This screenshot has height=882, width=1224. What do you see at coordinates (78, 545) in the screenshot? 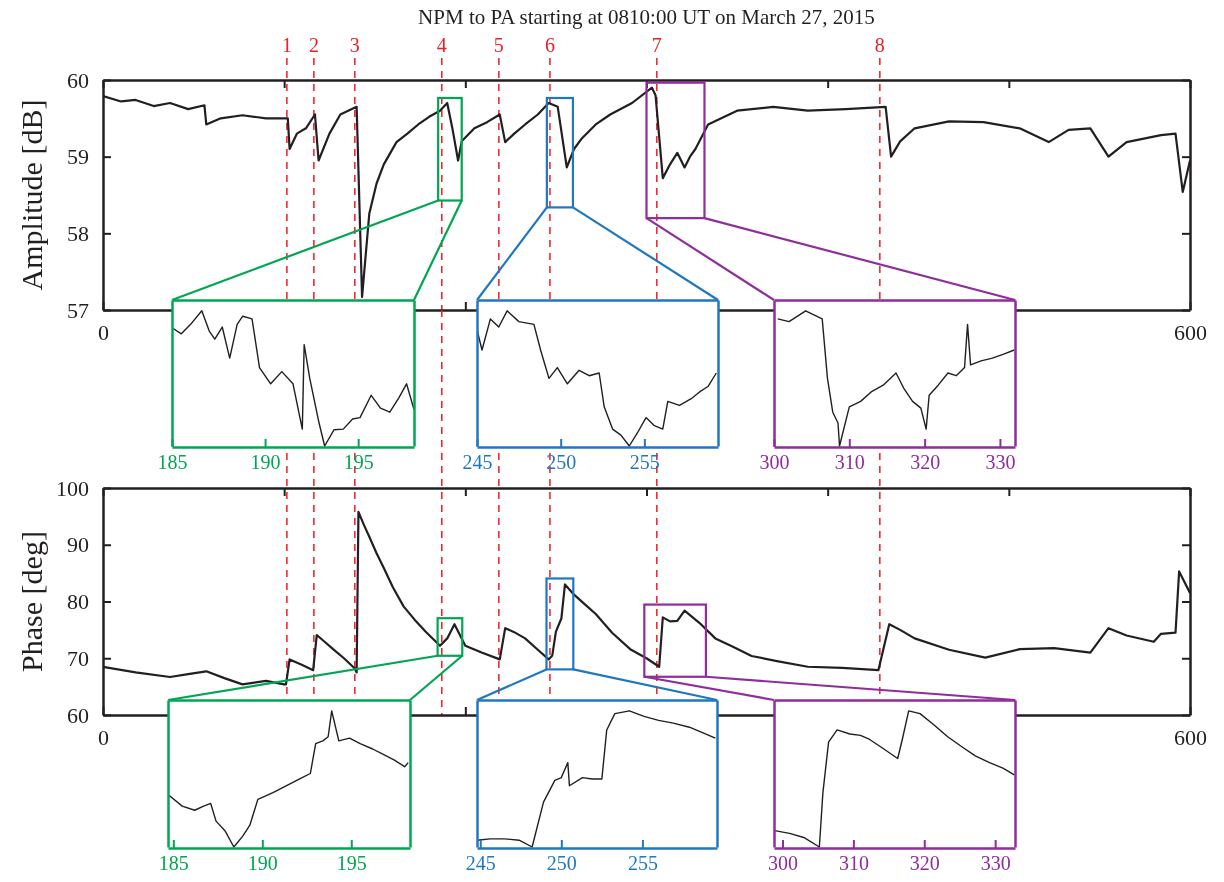
I see `y-tick-label: 90` at bounding box center [78, 545].